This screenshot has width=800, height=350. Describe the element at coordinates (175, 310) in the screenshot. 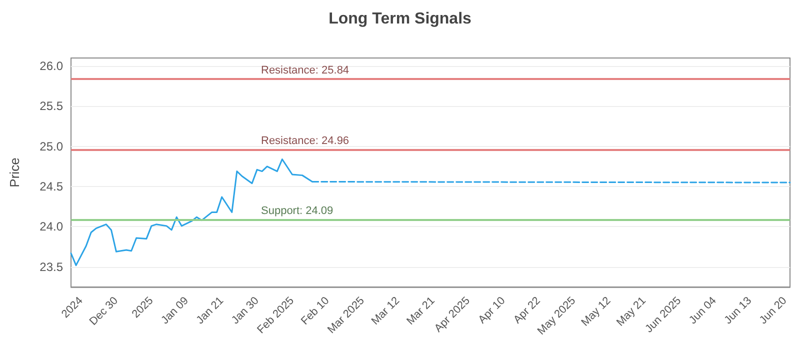

I see `x-tick-label: Jan 09` at that location.